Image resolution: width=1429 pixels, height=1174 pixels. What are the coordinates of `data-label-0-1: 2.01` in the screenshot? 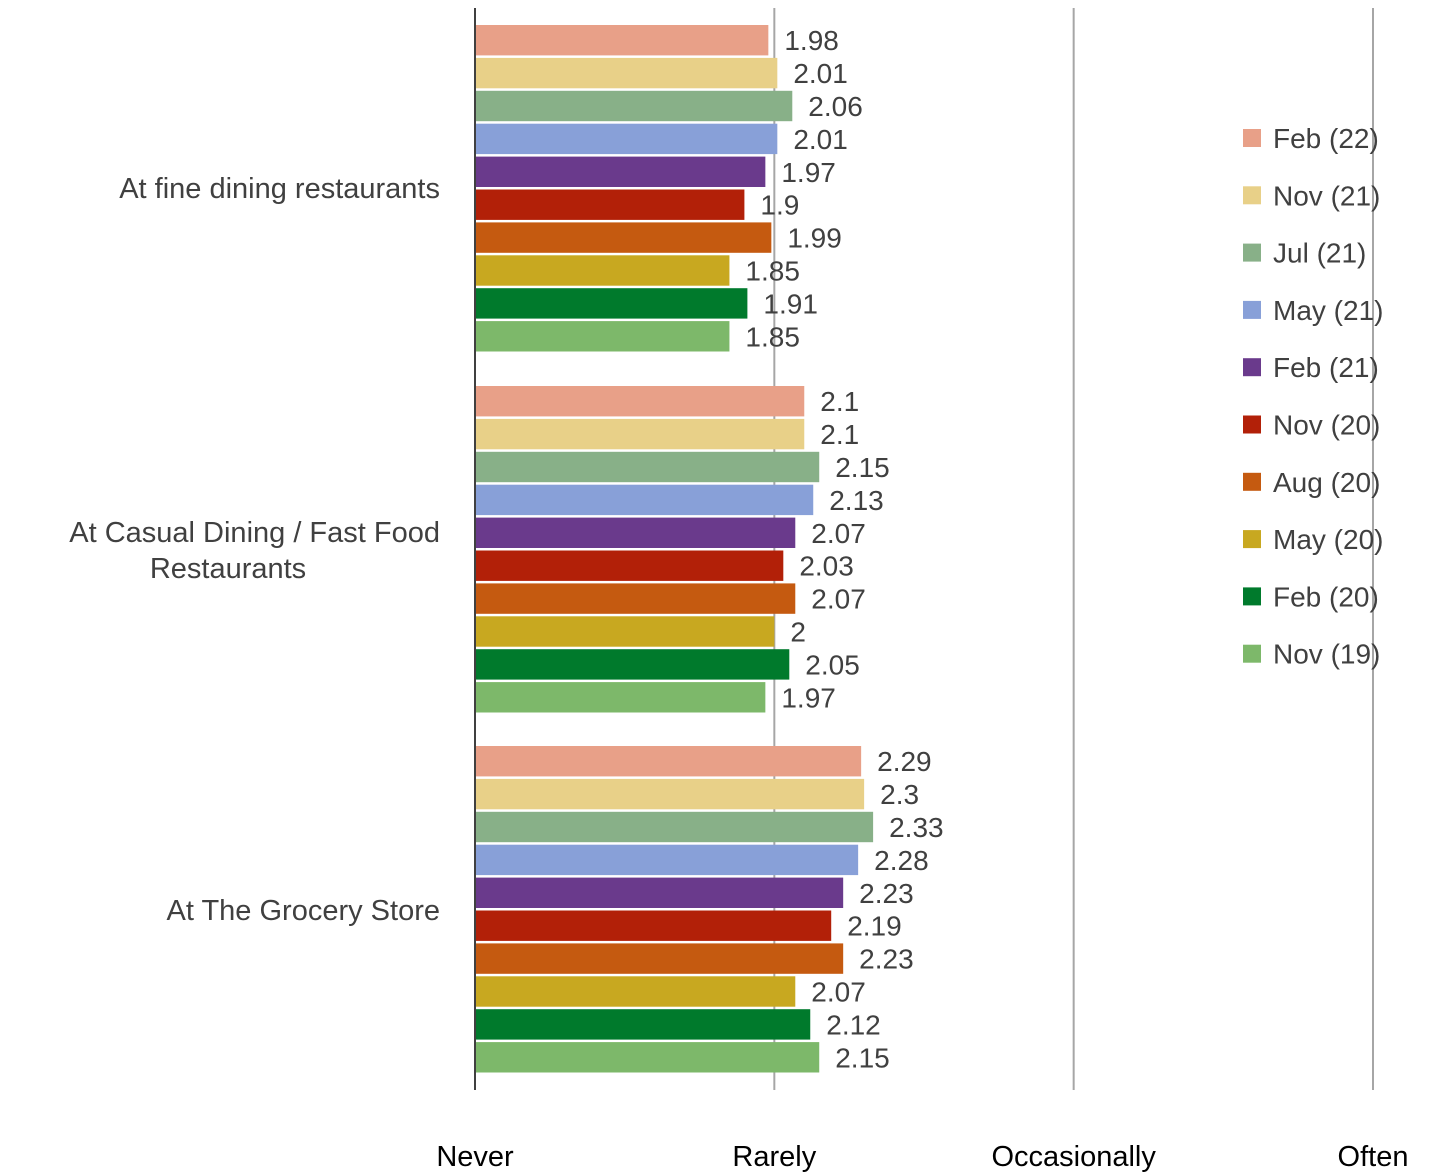 It's located at (820, 73).